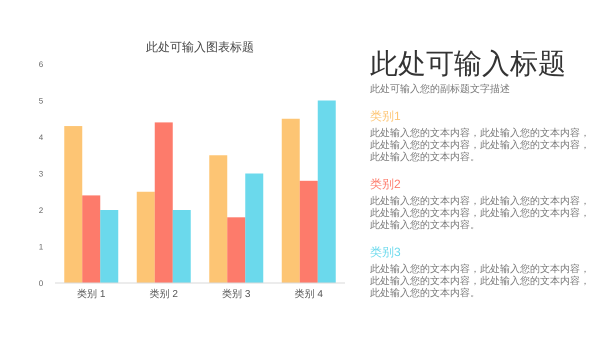  What do you see at coordinates (440, 89) in the screenshot?
I see `text: 此处可输入您的副标题文字描述` at bounding box center [440, 89].